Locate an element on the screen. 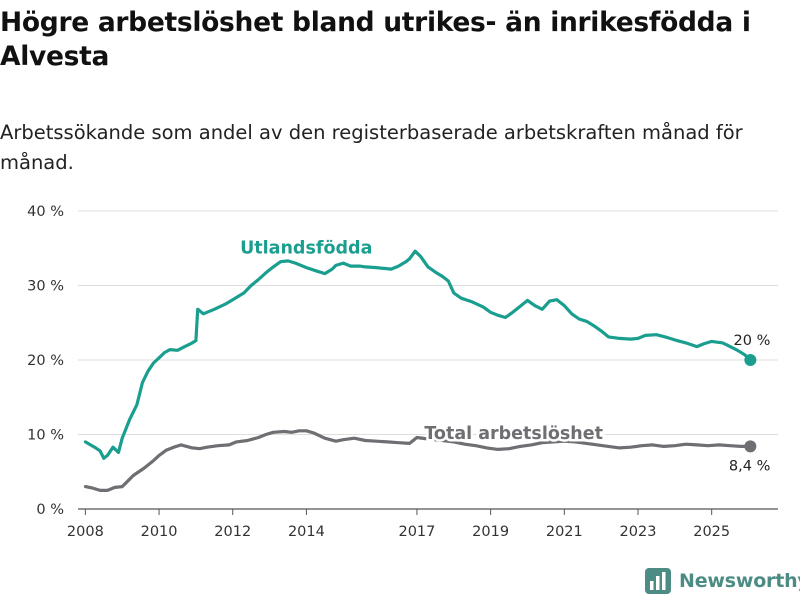 Image resolution: width=800 pixels, height=600 pixels. end-point-total-arbetsl-shet is located at coordinates (750, 446).